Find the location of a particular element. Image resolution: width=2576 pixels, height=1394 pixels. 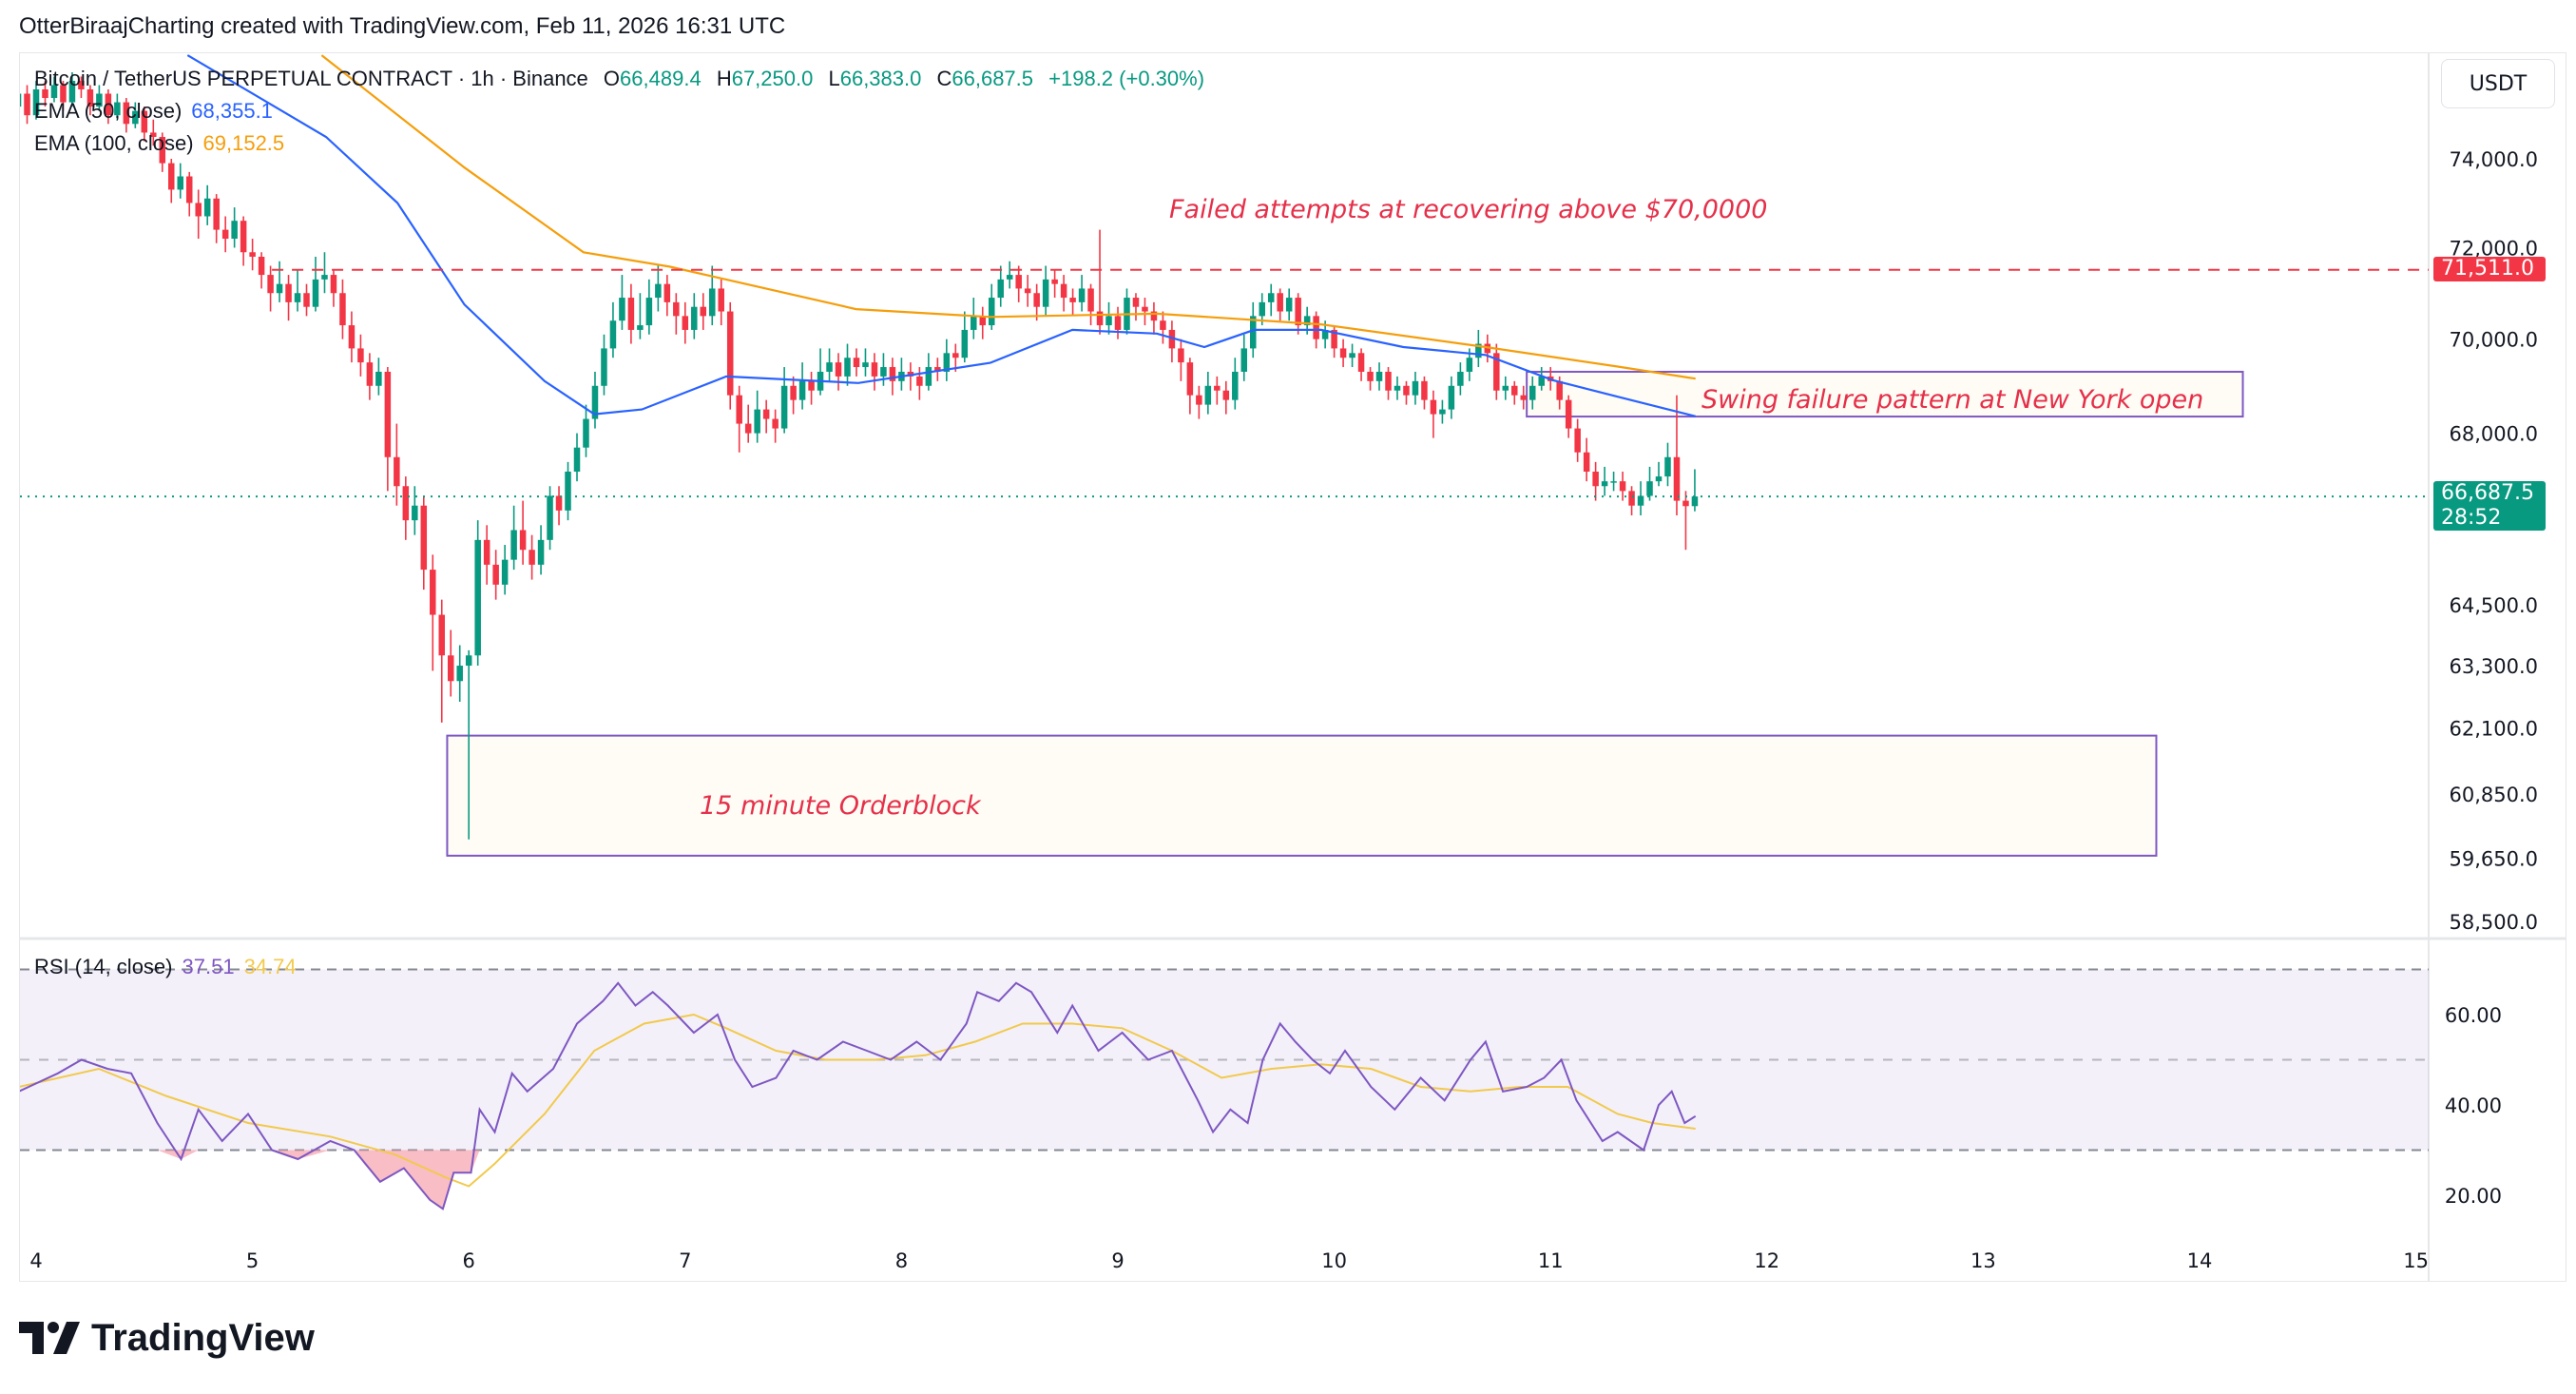

last-price-label: 66,687.5 28:52 is located at coordinates (2489, 507).